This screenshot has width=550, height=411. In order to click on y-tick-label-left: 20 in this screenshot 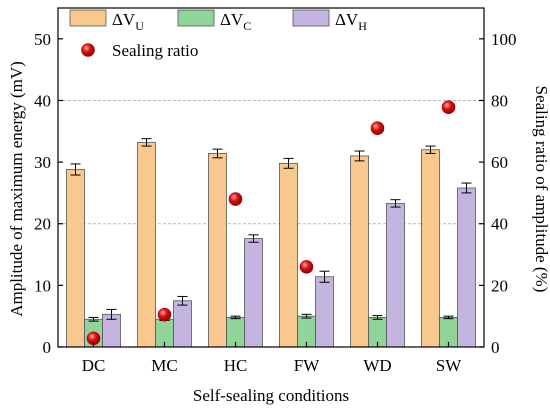, I will do `click(42, 224)`.